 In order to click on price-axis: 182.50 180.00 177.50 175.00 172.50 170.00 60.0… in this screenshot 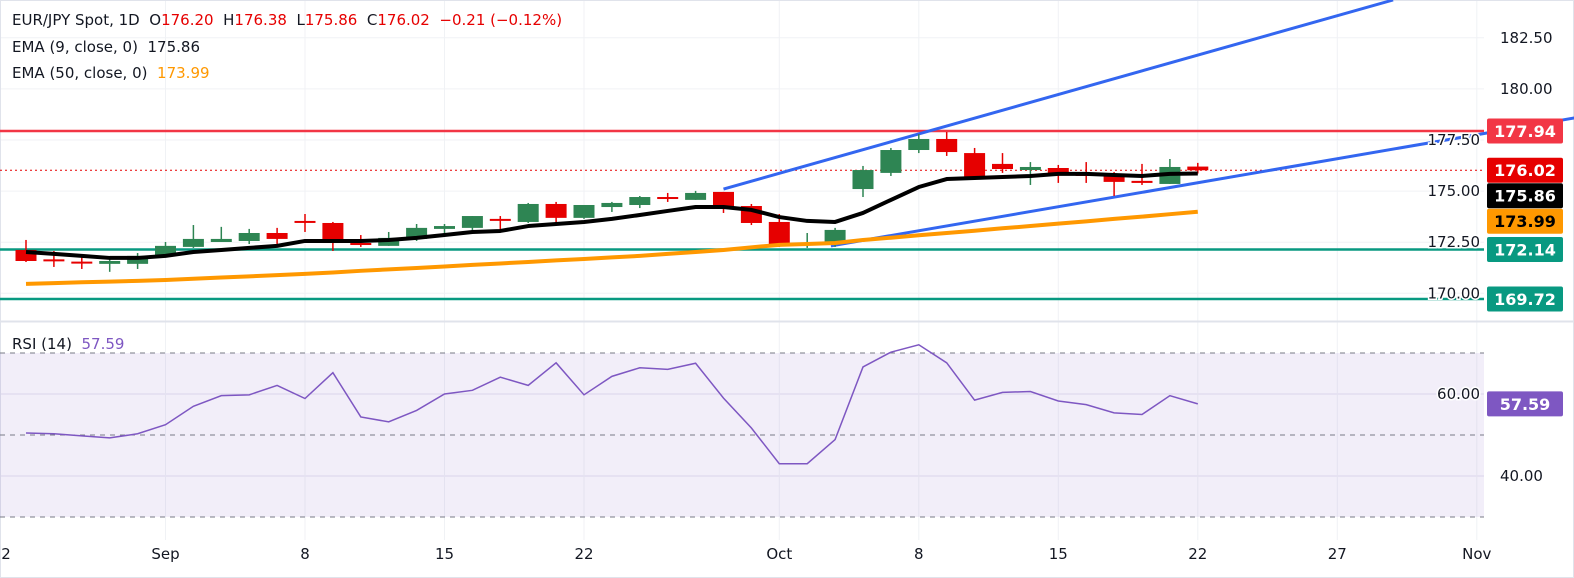, I will do `click(1489, 257)`.